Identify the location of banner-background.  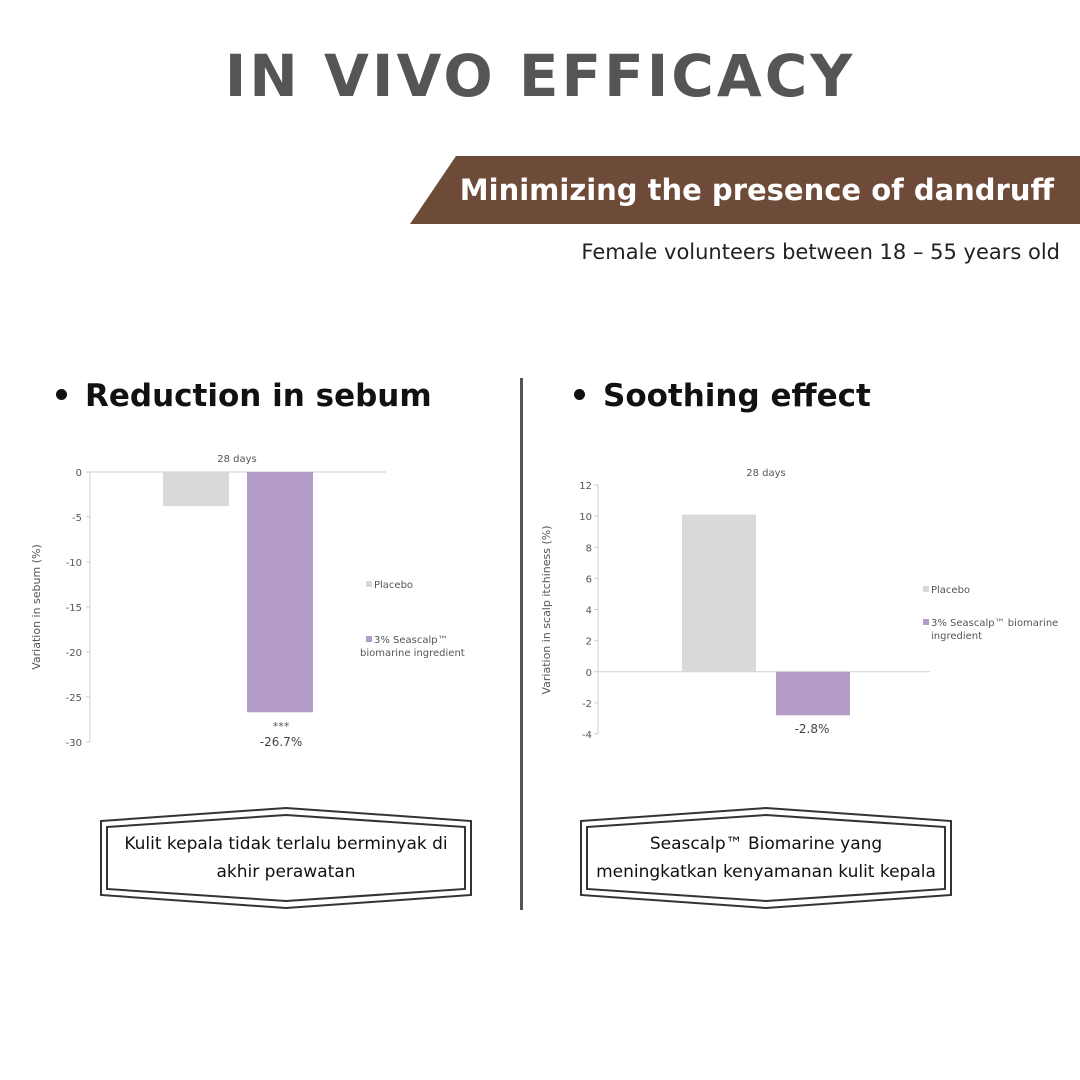
(745, 190).